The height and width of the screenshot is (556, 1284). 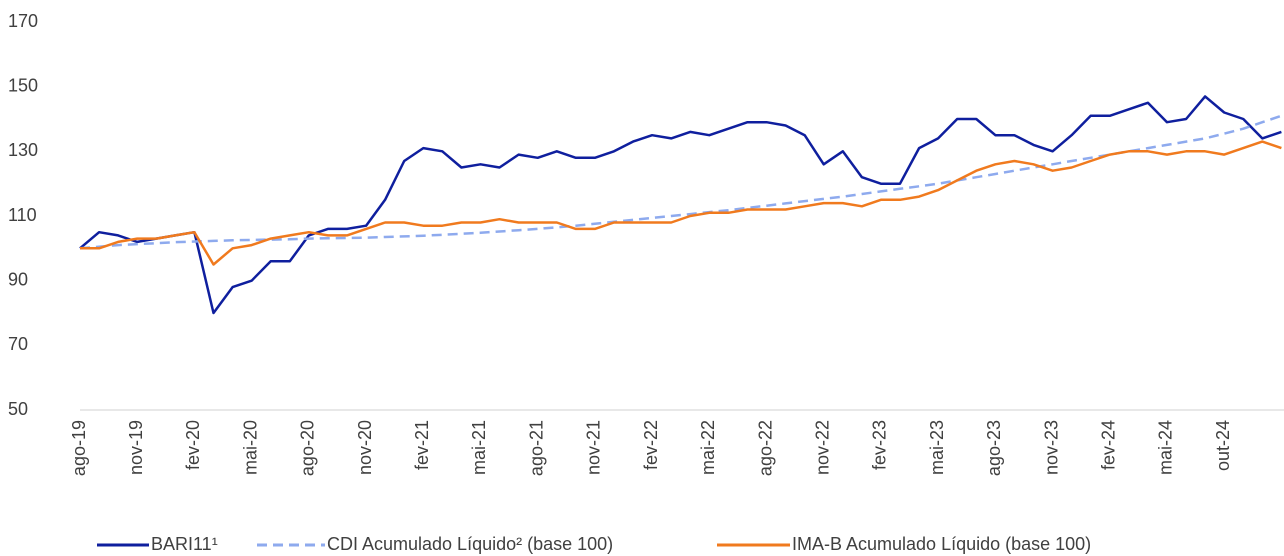 What do you see at coordinates (1109, 445) in the screenshot?
I see `x-tick-label: fev-24` at bounding box center [1109, 445].